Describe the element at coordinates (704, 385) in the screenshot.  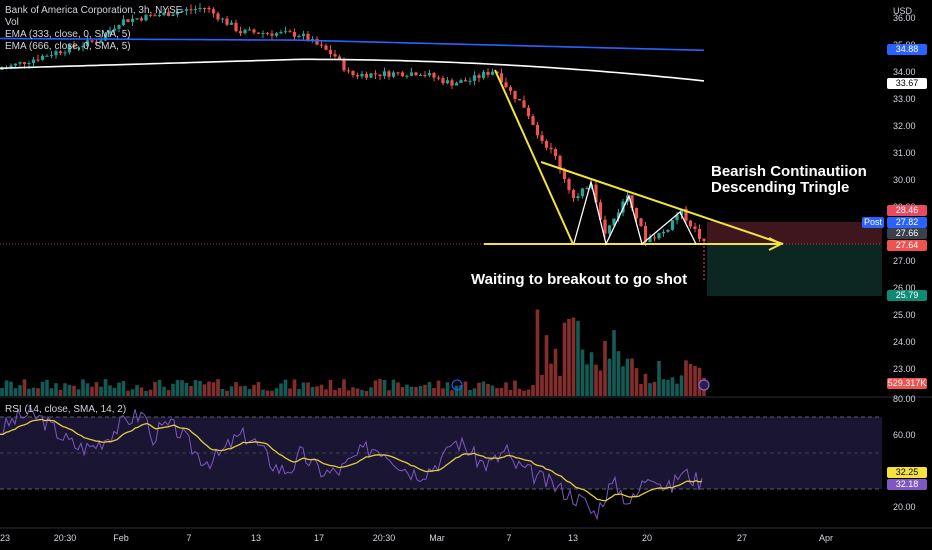
I see `earnings-icon` at that location.